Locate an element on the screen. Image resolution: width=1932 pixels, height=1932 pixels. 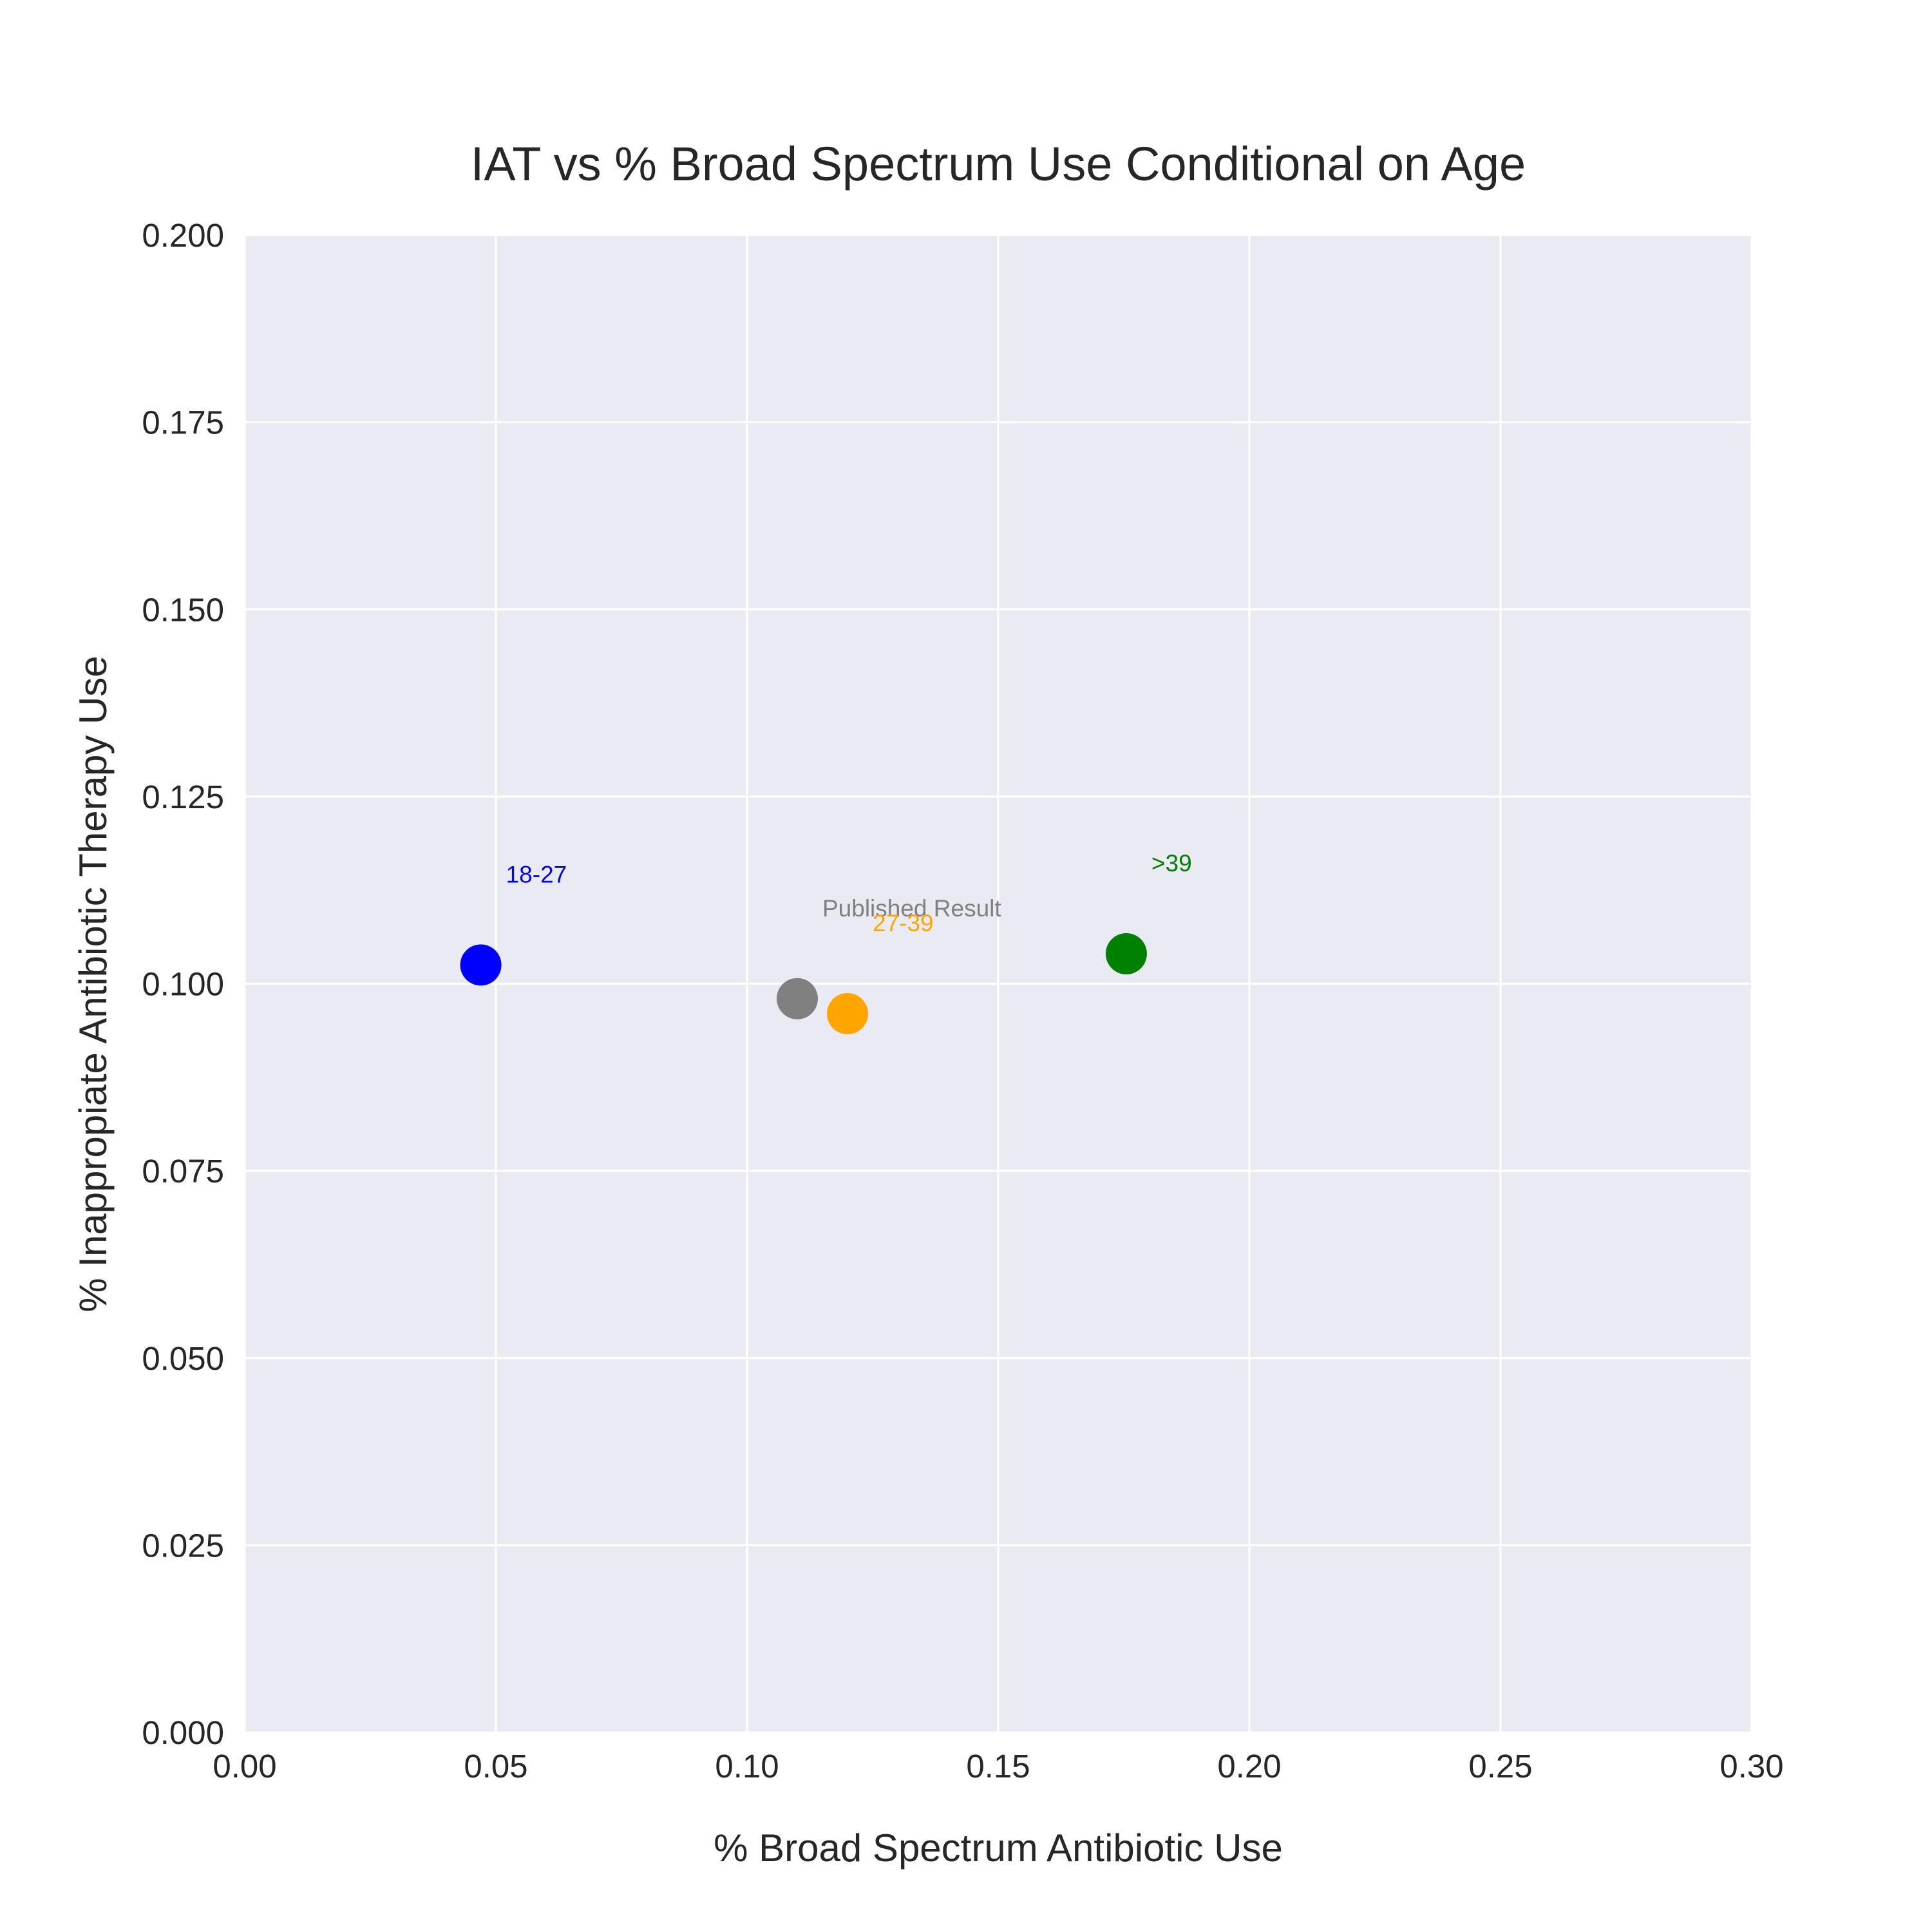
point-label: 18-27 is located at coordinates (537, 875).